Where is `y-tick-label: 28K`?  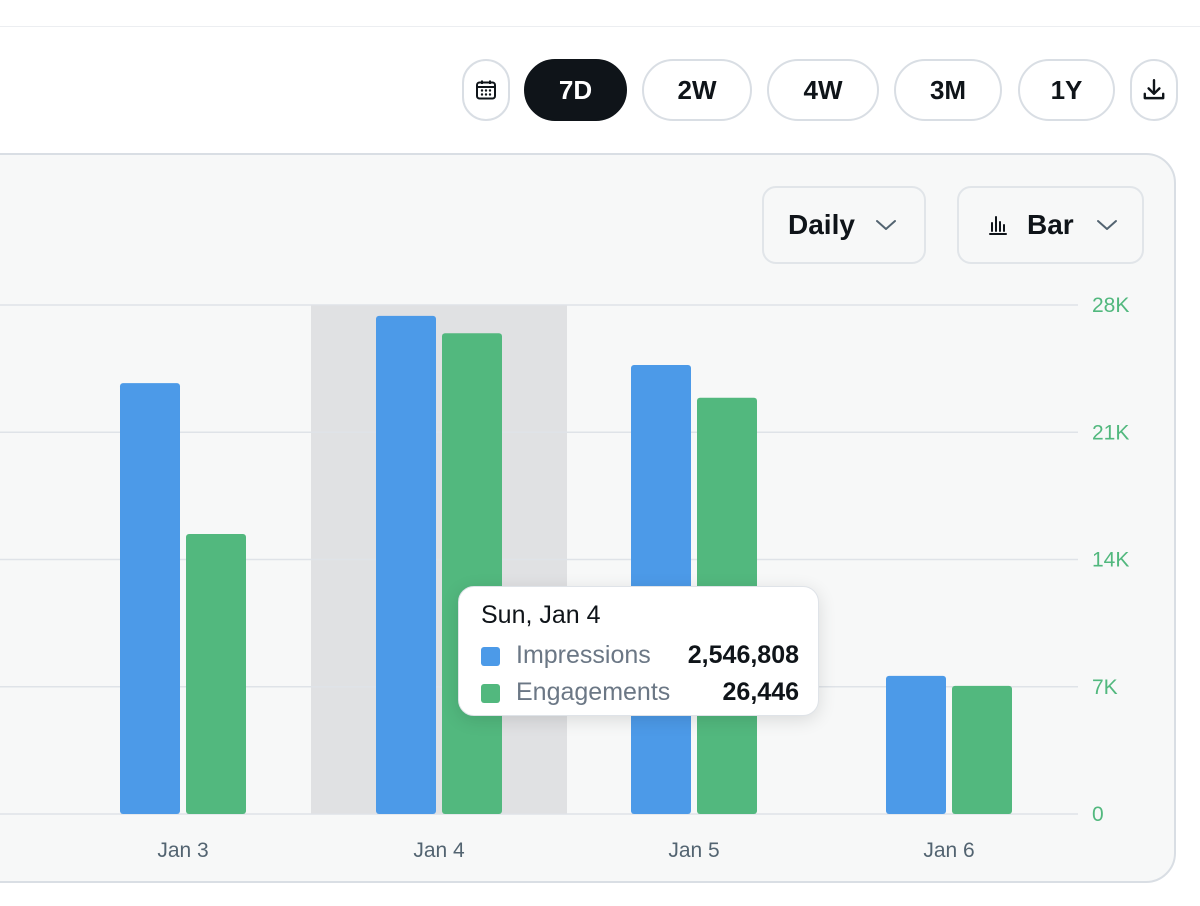
y-tick-label: 28K is located at coordinates (1110, 305).